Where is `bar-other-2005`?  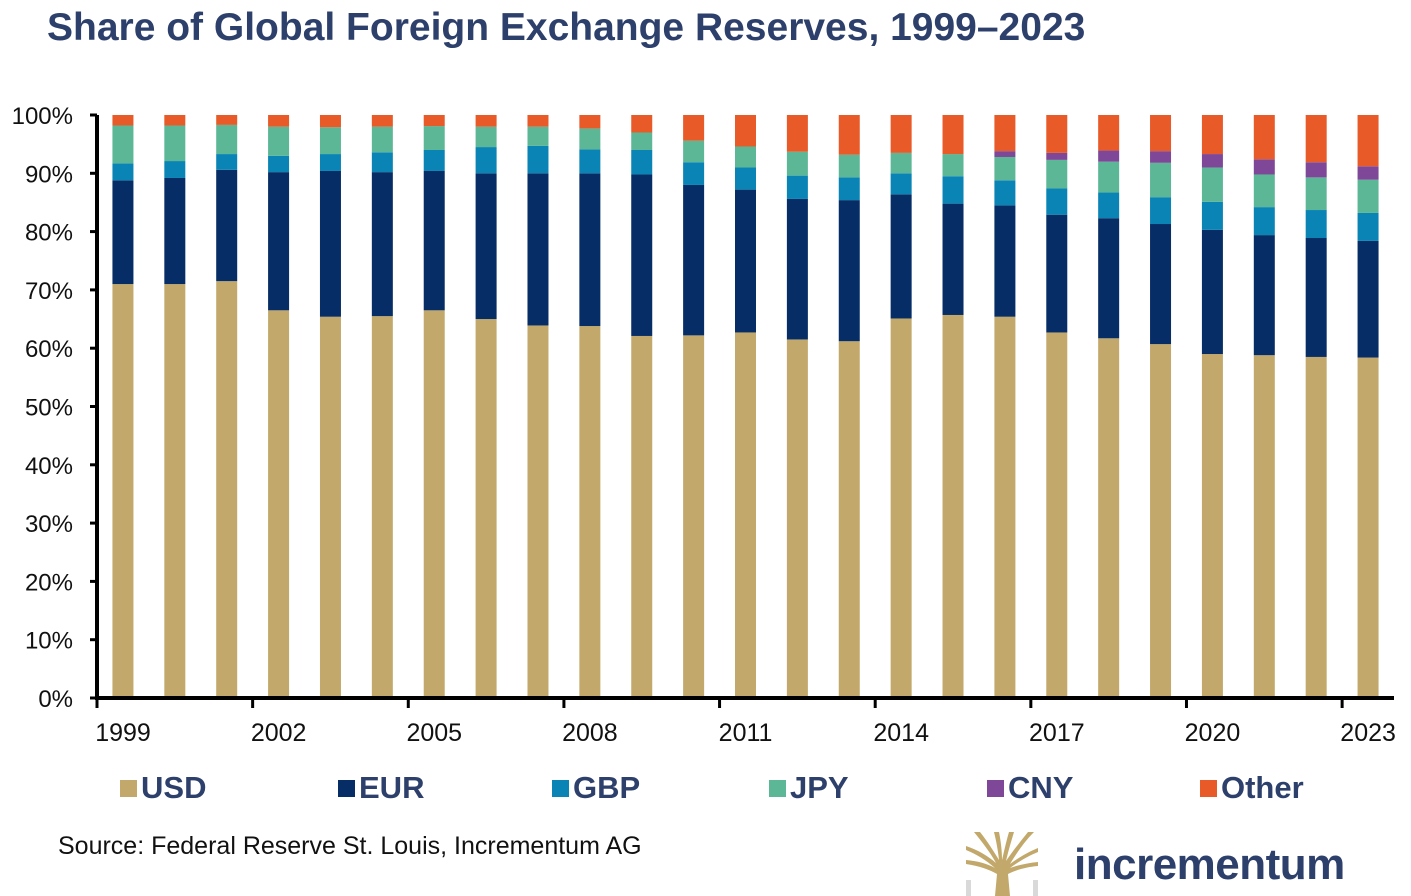 bar-other-2005 is located at coordinates (434, 121).